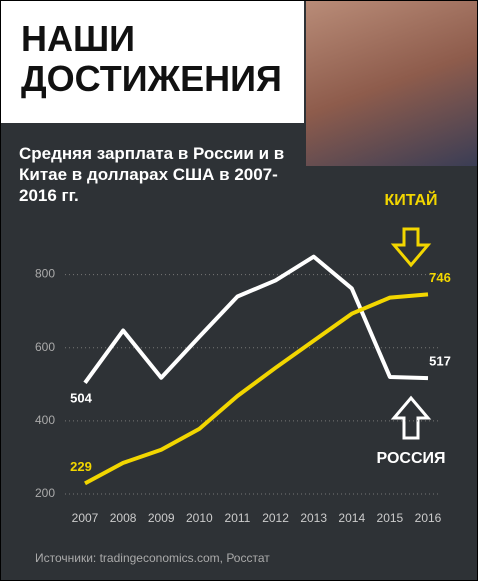 The height and width of the screenshot is (581, 478). I want to click on x-tick-label: 2007, so click(85, 518).